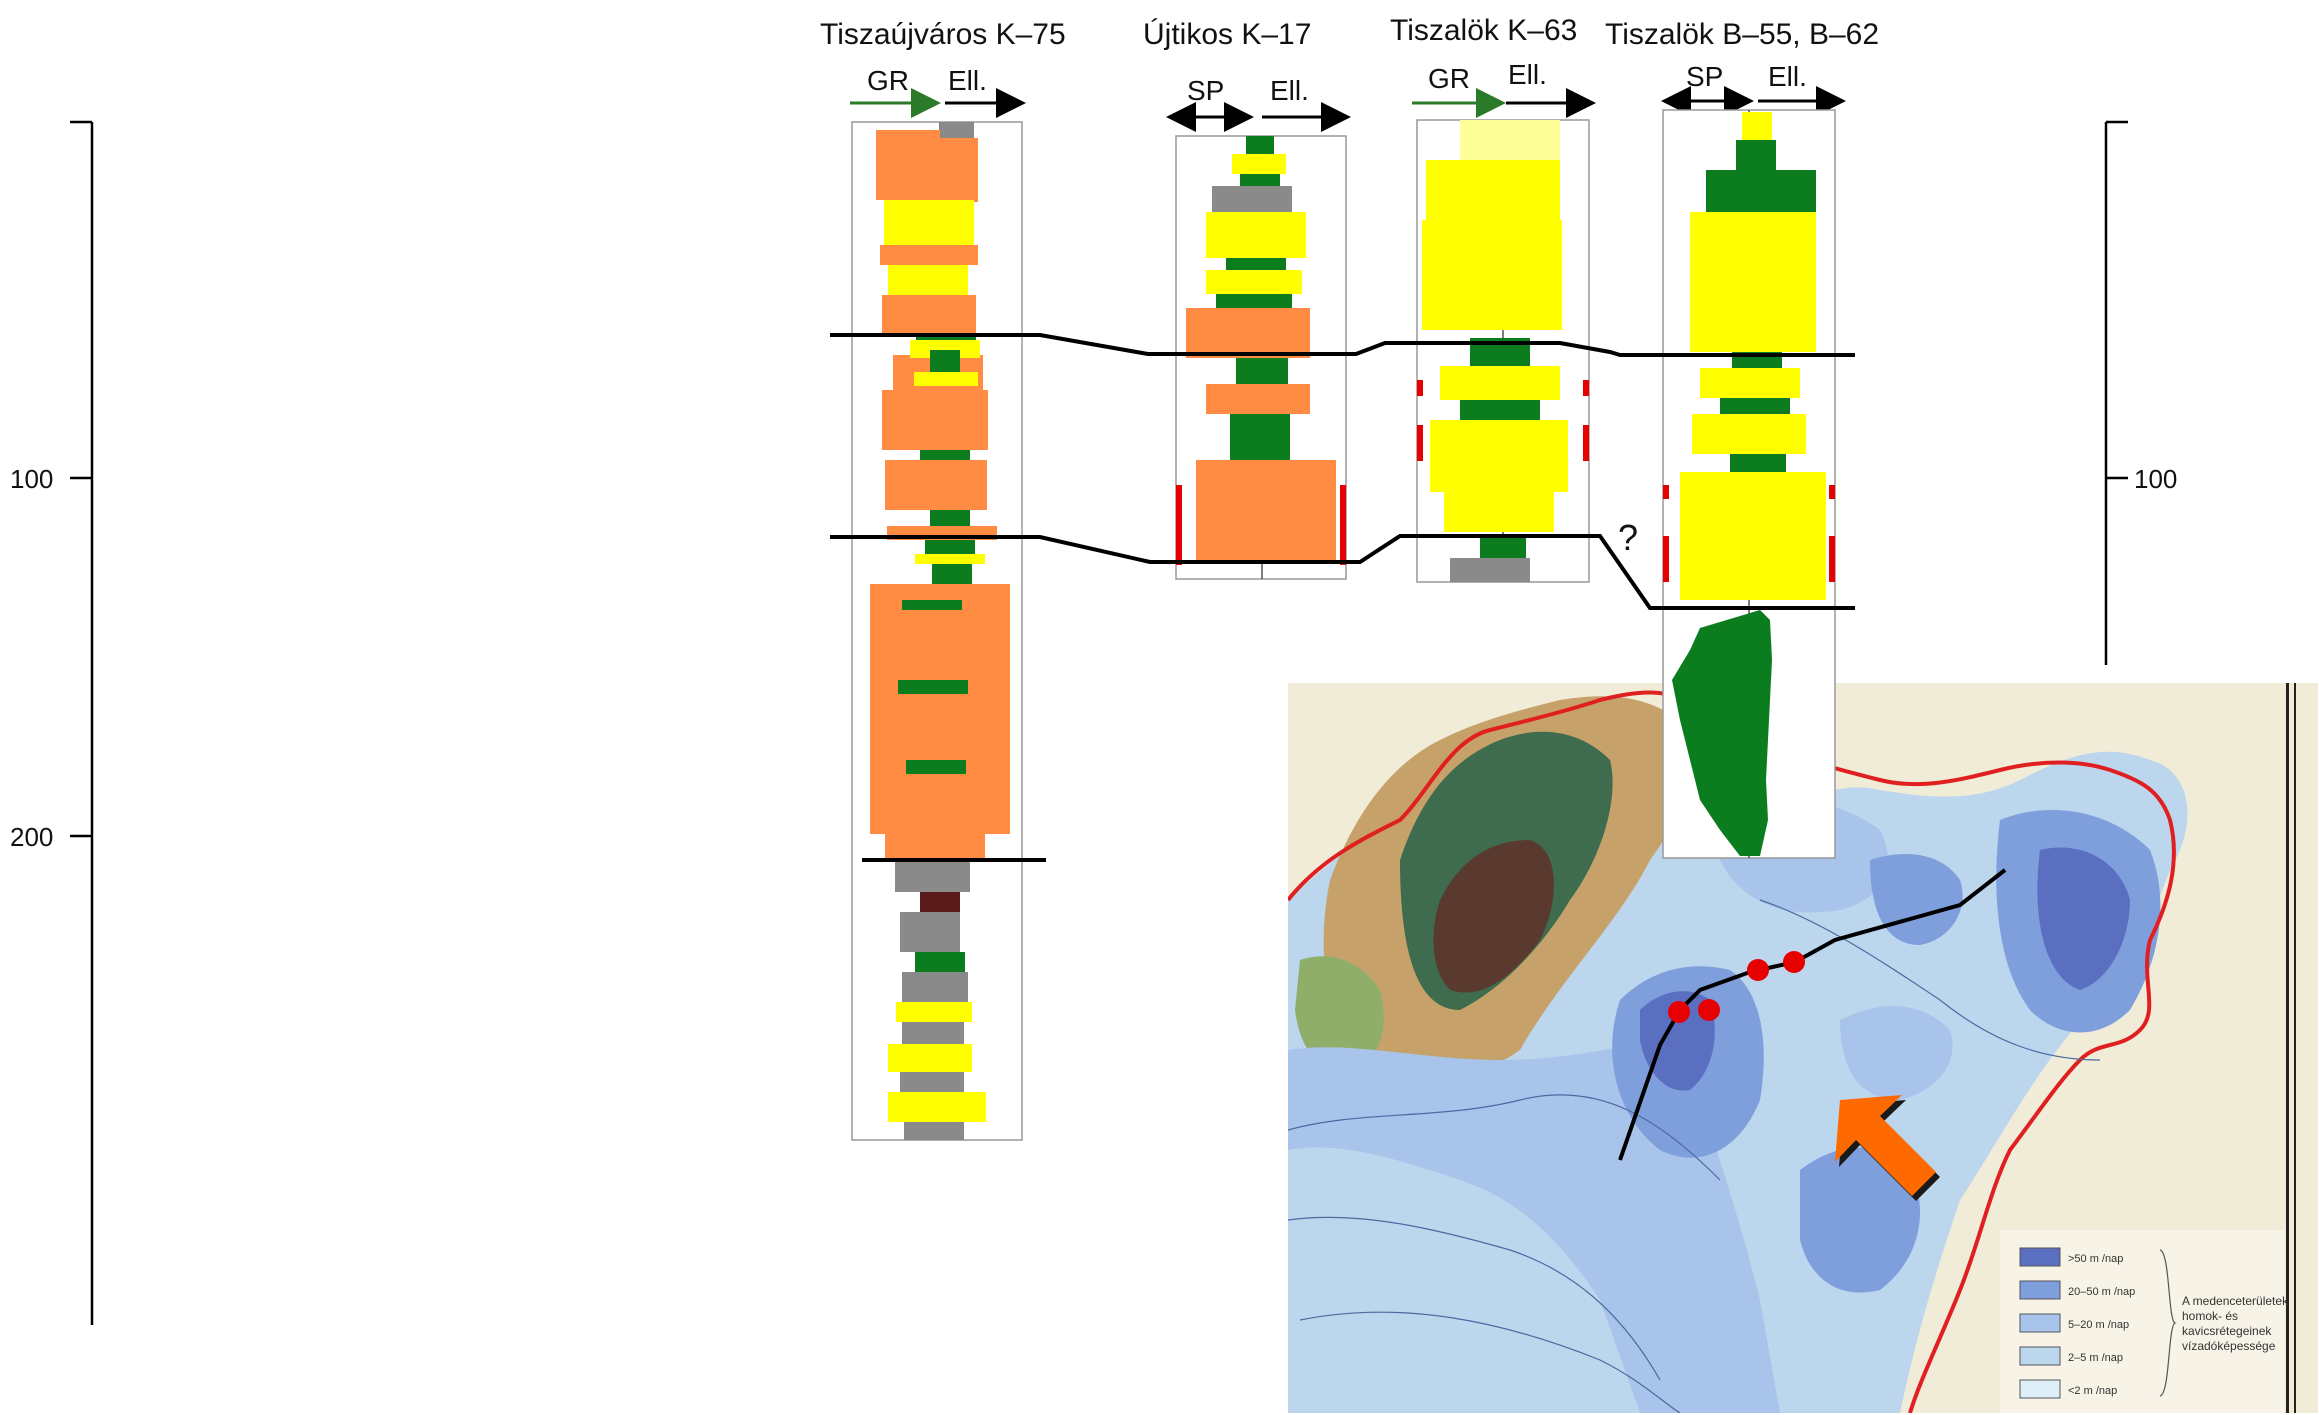  What do you see at coordinates (1742, 438) in the screenshot?
I see `well-log-tiszalok-b55: Tiszalök B–55, B–62 SP Ell.` at bounding box center [1742, 438].